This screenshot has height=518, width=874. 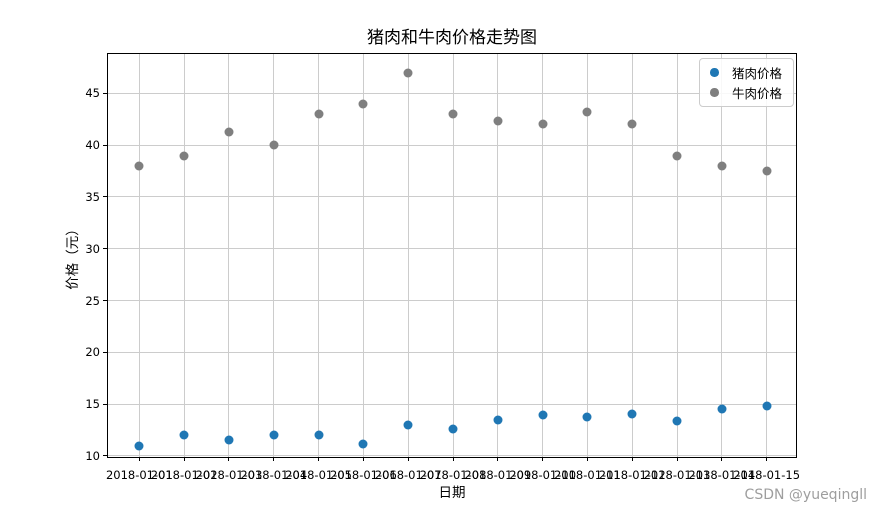 I want to click on y-tick-label: 35, so click(x=92, y=196).